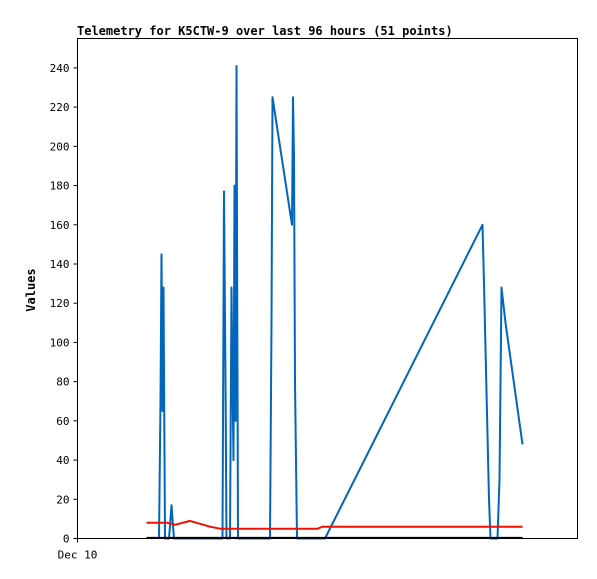  Describe the element at coordinates (62, 421) in the screenshot. I see `y-tick-label: 60` at that location.